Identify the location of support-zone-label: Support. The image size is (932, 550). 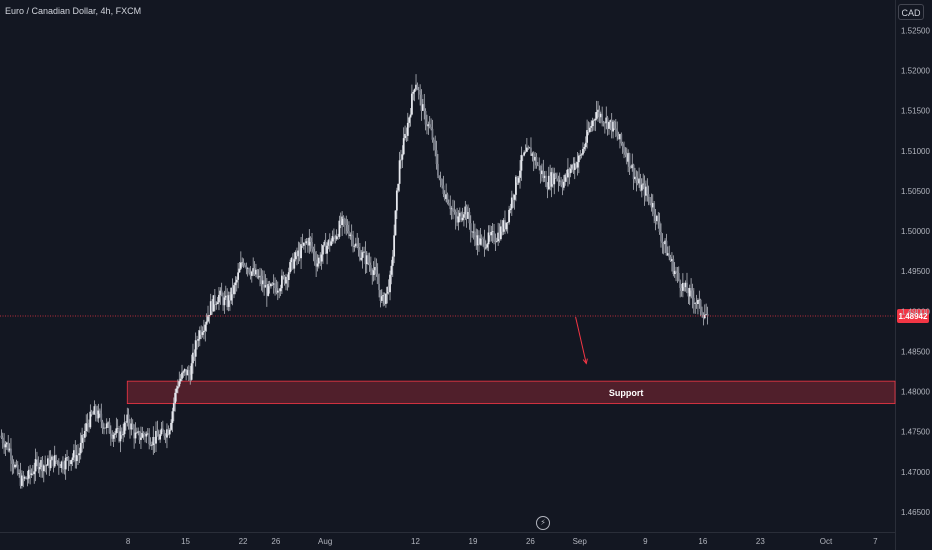
(626, 393).